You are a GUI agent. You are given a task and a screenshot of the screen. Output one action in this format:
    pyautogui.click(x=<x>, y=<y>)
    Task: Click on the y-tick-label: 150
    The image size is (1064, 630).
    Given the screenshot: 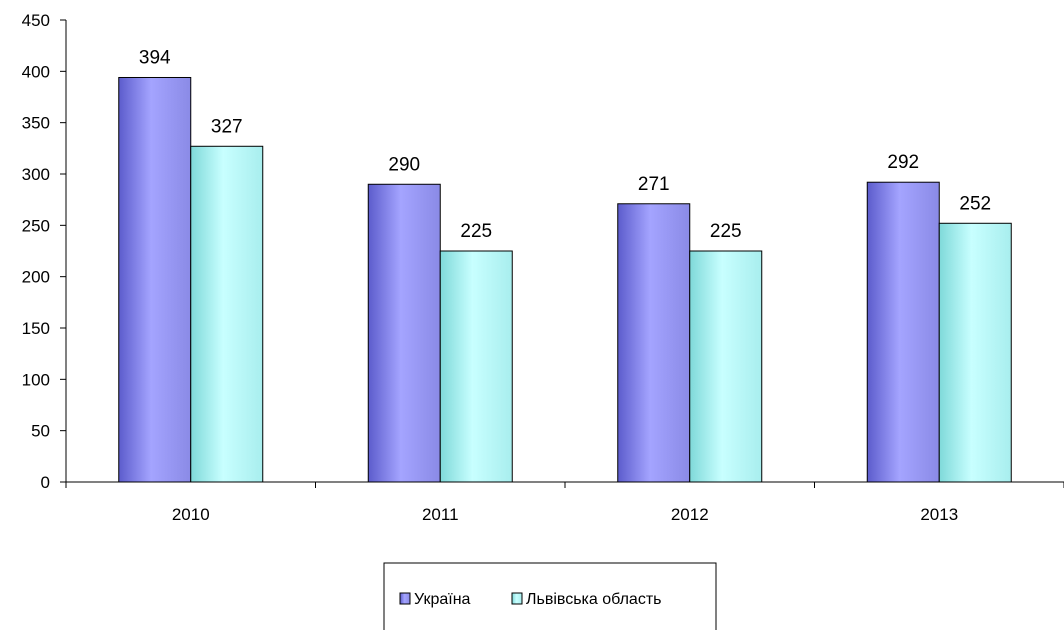 What is the action you would take?
    pyautogui.click(x=36, y=328)
    